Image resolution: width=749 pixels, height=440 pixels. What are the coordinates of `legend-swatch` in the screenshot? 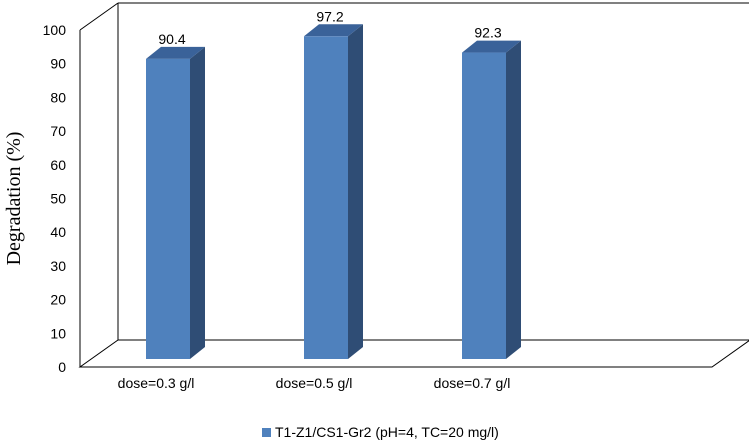 It's located at (266, 432).